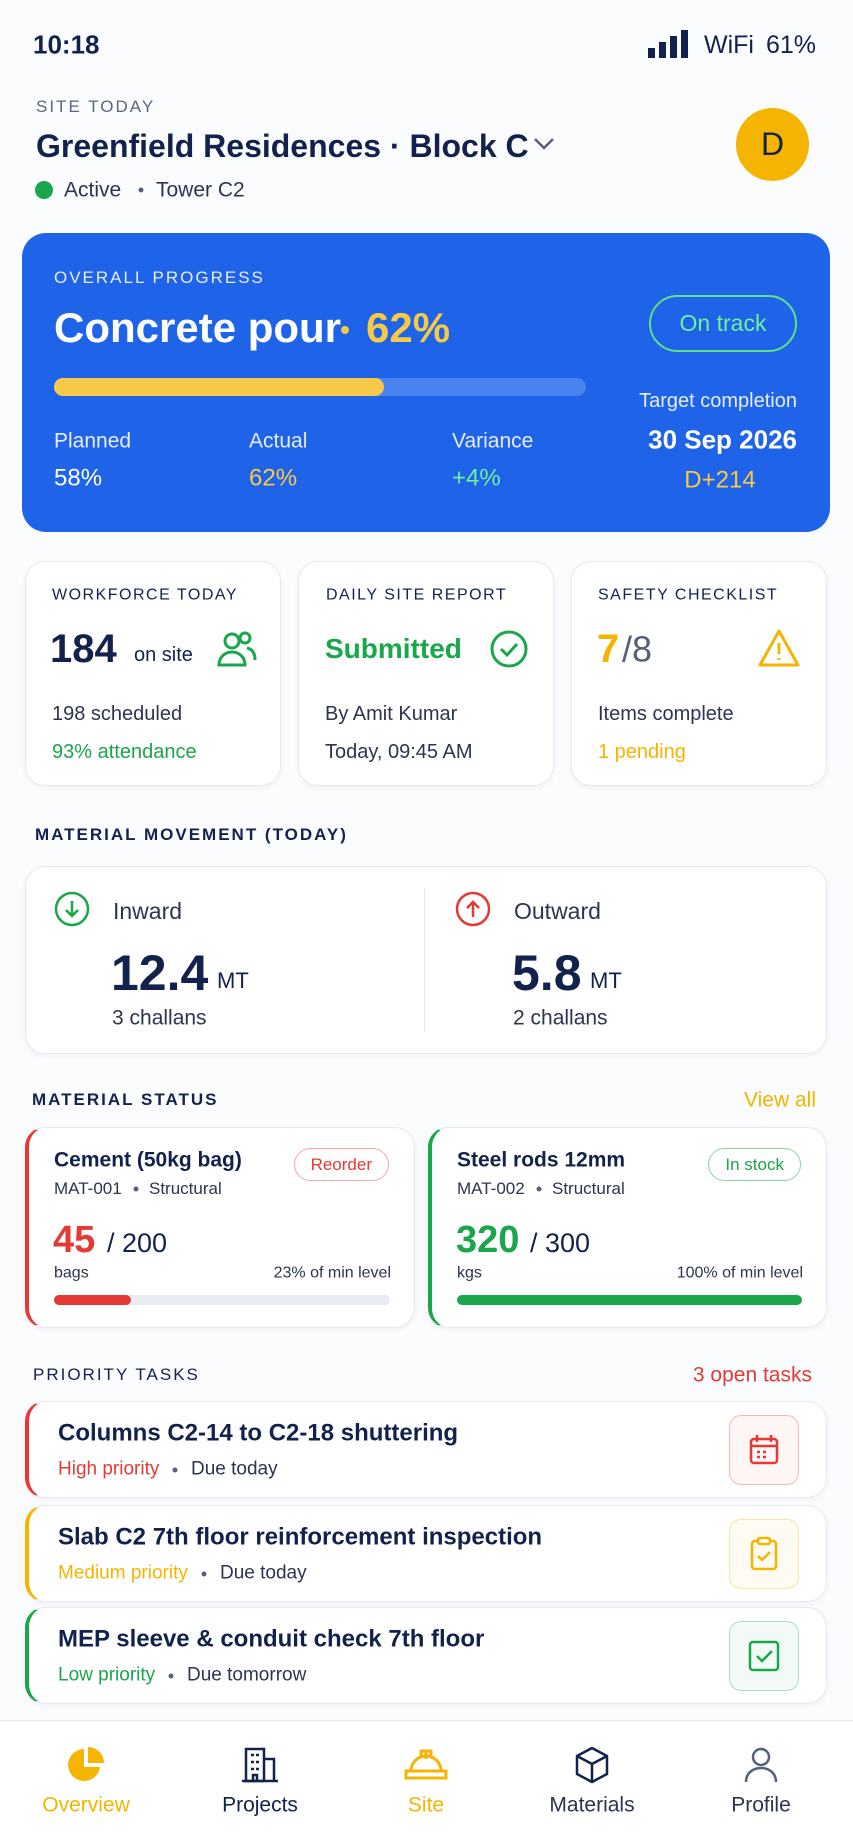 Image resolution: width=853 pixels, height=1844 pixels. Describe the element at coordinates (544, 144) in the screenshot. I see `dropdown-icon` at that location.